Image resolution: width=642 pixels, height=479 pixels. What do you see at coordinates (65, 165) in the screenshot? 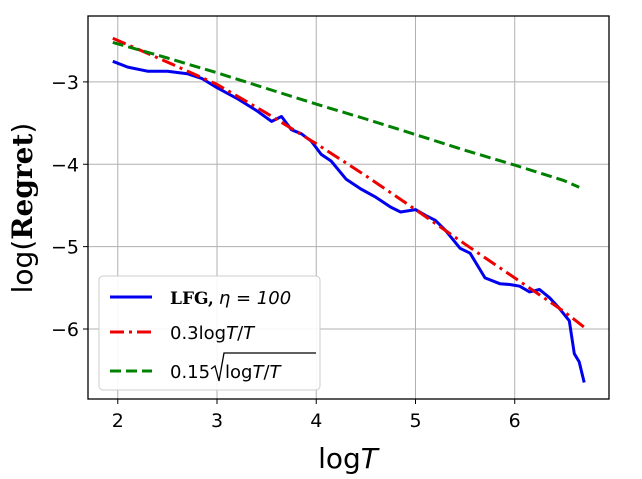
I see `y-tick-label: −4` at bounding box center [65, 165].